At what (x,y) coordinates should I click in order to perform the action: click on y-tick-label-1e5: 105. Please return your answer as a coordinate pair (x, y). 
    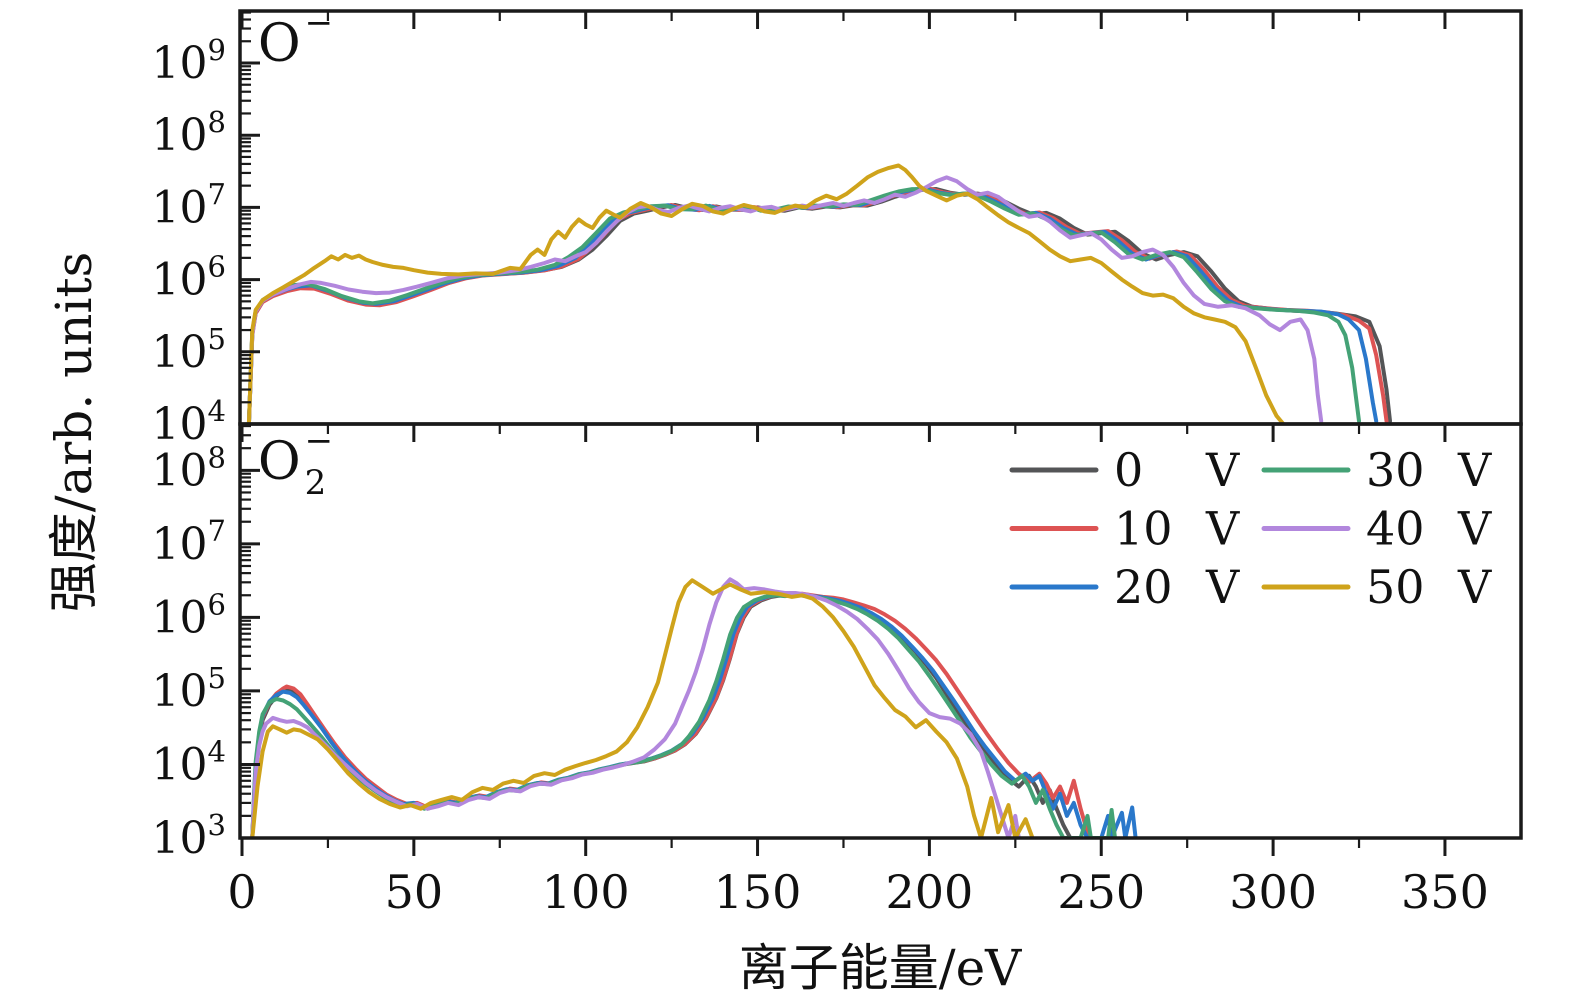
    Looking at the image, I should click on (189, 350).